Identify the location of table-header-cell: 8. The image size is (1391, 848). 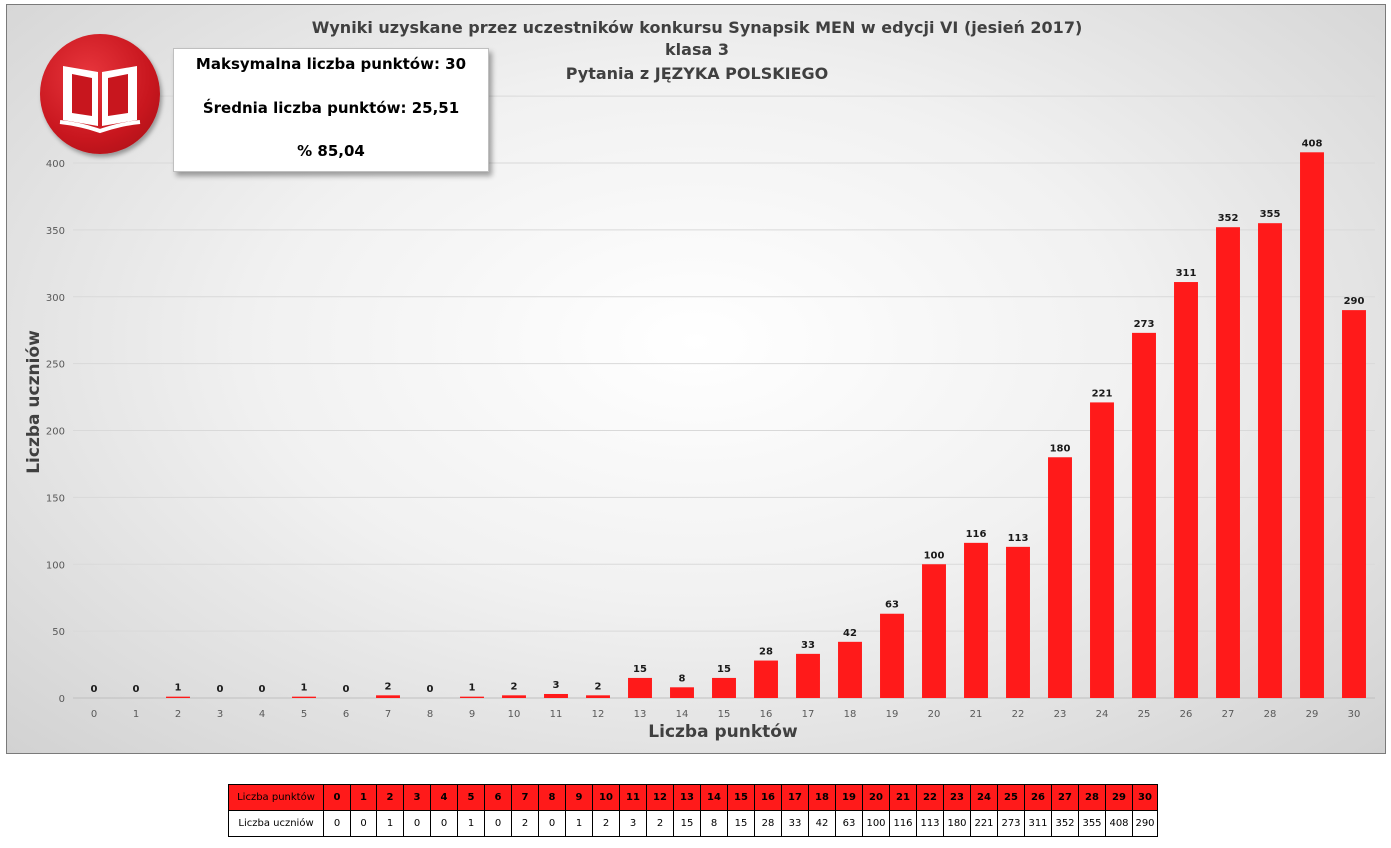
(552, 797).